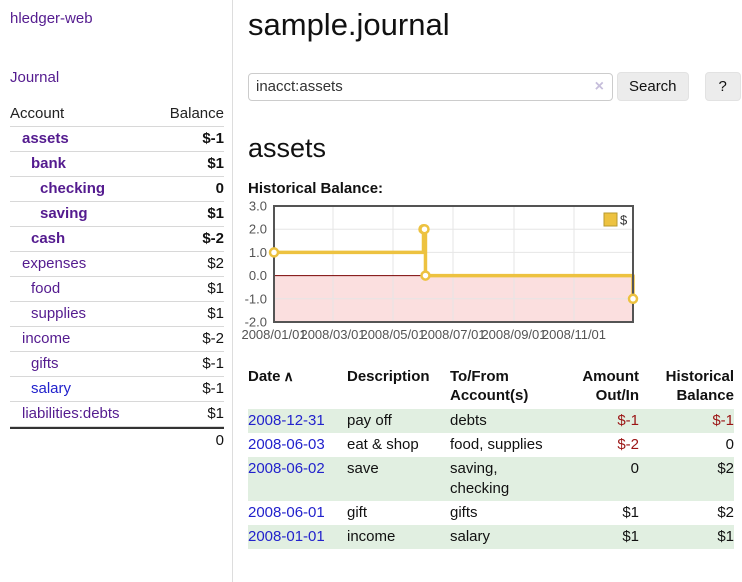  Describe the element at coordinates (383, 444) in the screenshot. I see `transaction-description: eat & shop` at that location.